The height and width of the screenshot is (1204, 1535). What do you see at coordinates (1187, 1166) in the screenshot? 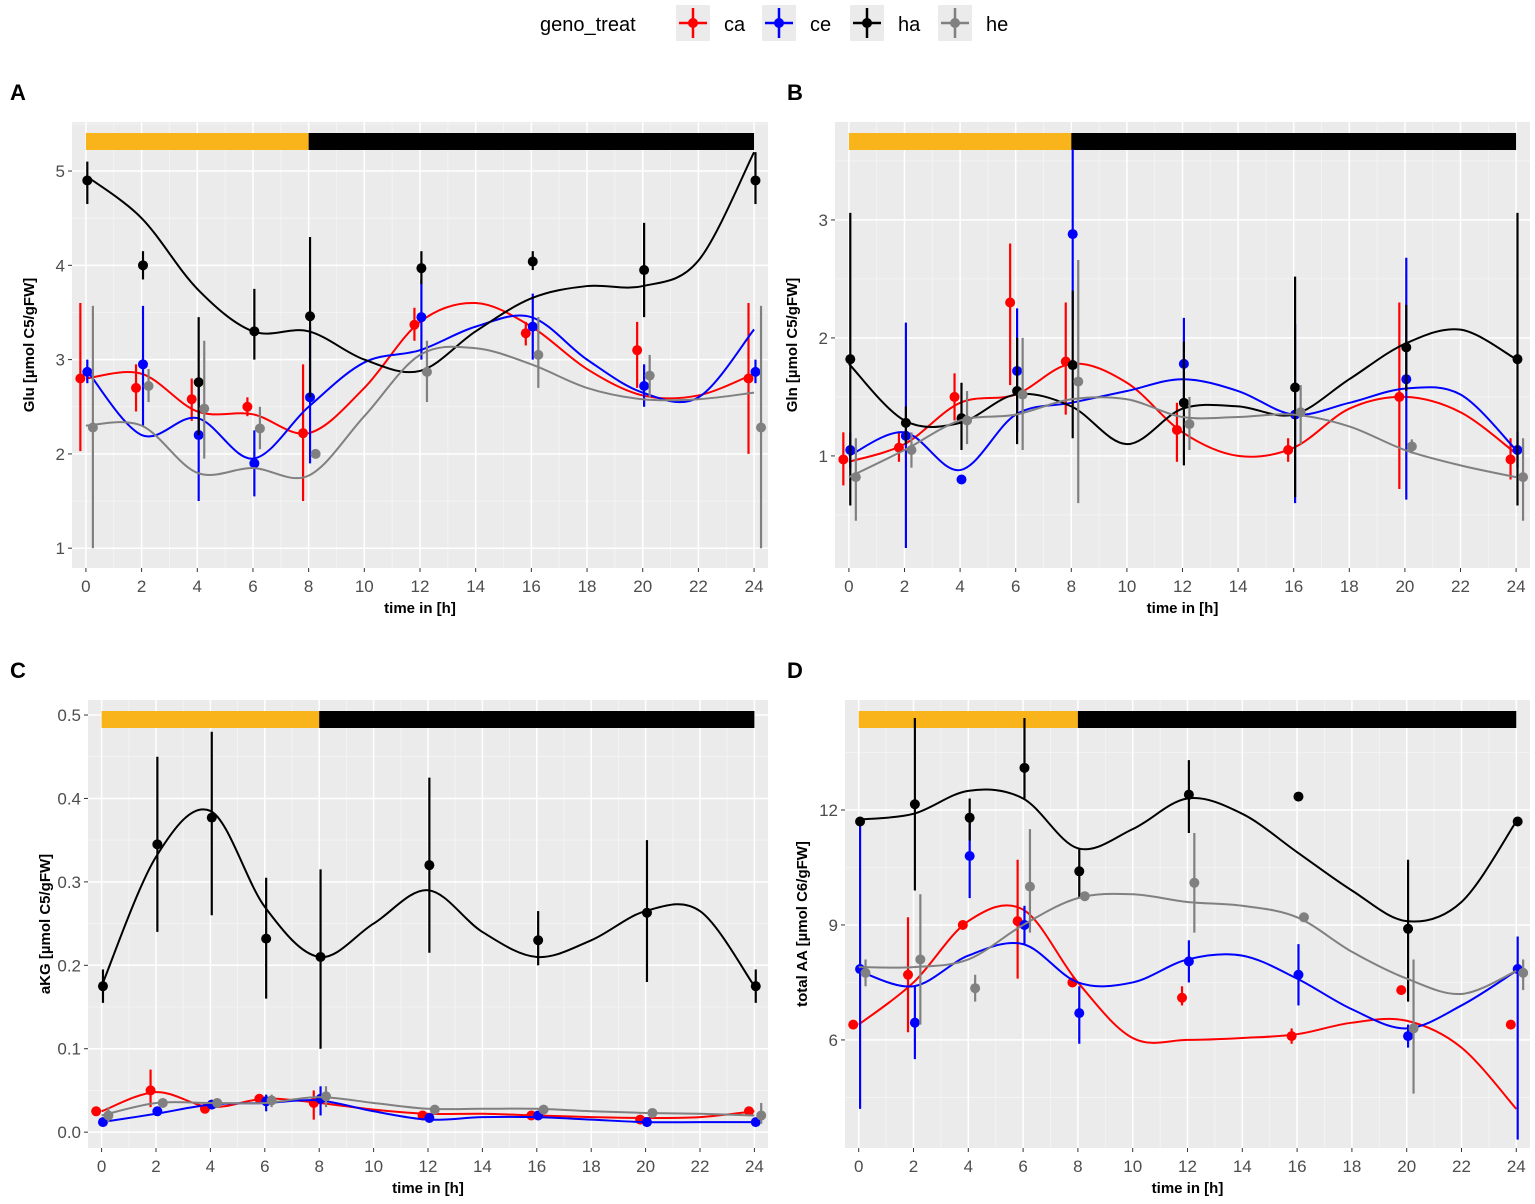
I see `x-tick-label: 12` at bounding box center [1187, 1166].